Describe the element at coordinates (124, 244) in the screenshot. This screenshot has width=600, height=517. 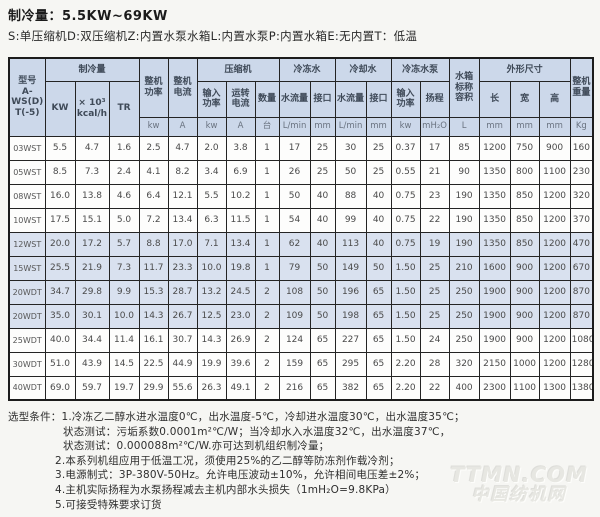
I see `value-cell: 5.7` at that location.